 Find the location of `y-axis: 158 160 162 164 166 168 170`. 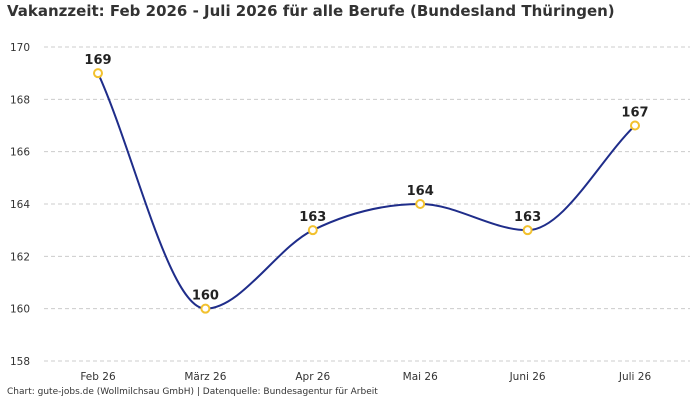

y-axis: 158 160 162 164 166 168 170 is located at coordinates (20, 205).